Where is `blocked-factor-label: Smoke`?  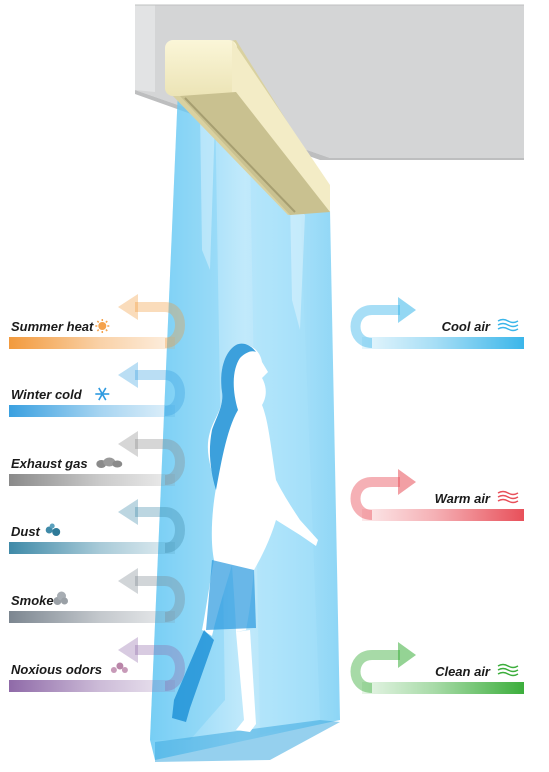
blocked-factor-label: Smoke is located at coordinates (32, 600).